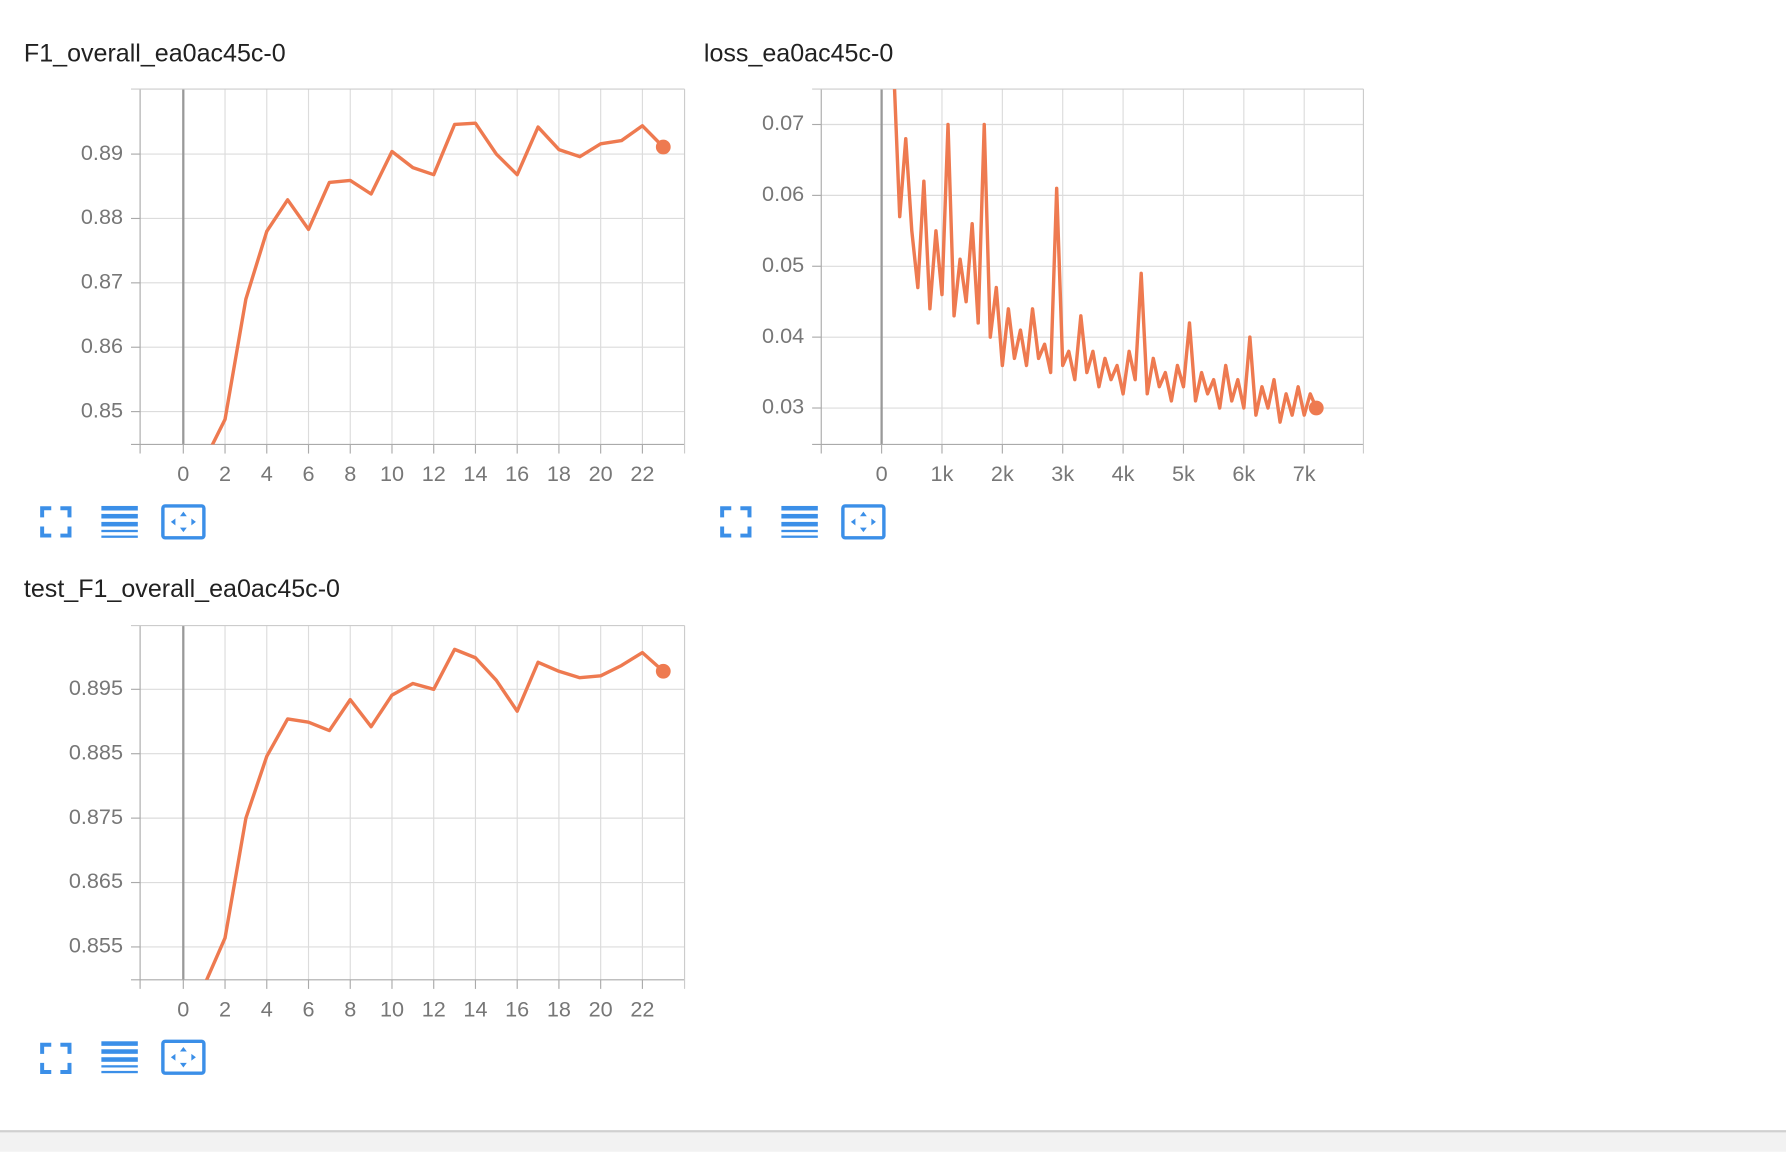 The image size is (1786, 1152). What do you see at coordinates (1183, 473) in the screenshot?
I see `x-tick-label: 5k` at bounding box center [1183, 473].